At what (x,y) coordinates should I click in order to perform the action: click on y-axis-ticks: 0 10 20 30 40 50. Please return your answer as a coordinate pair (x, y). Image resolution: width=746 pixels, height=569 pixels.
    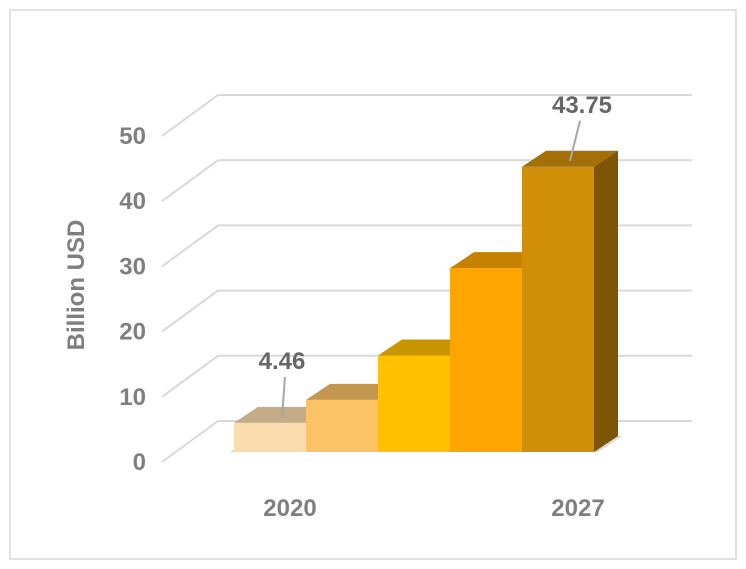
    Looking at the image, I should click on (132, 299).